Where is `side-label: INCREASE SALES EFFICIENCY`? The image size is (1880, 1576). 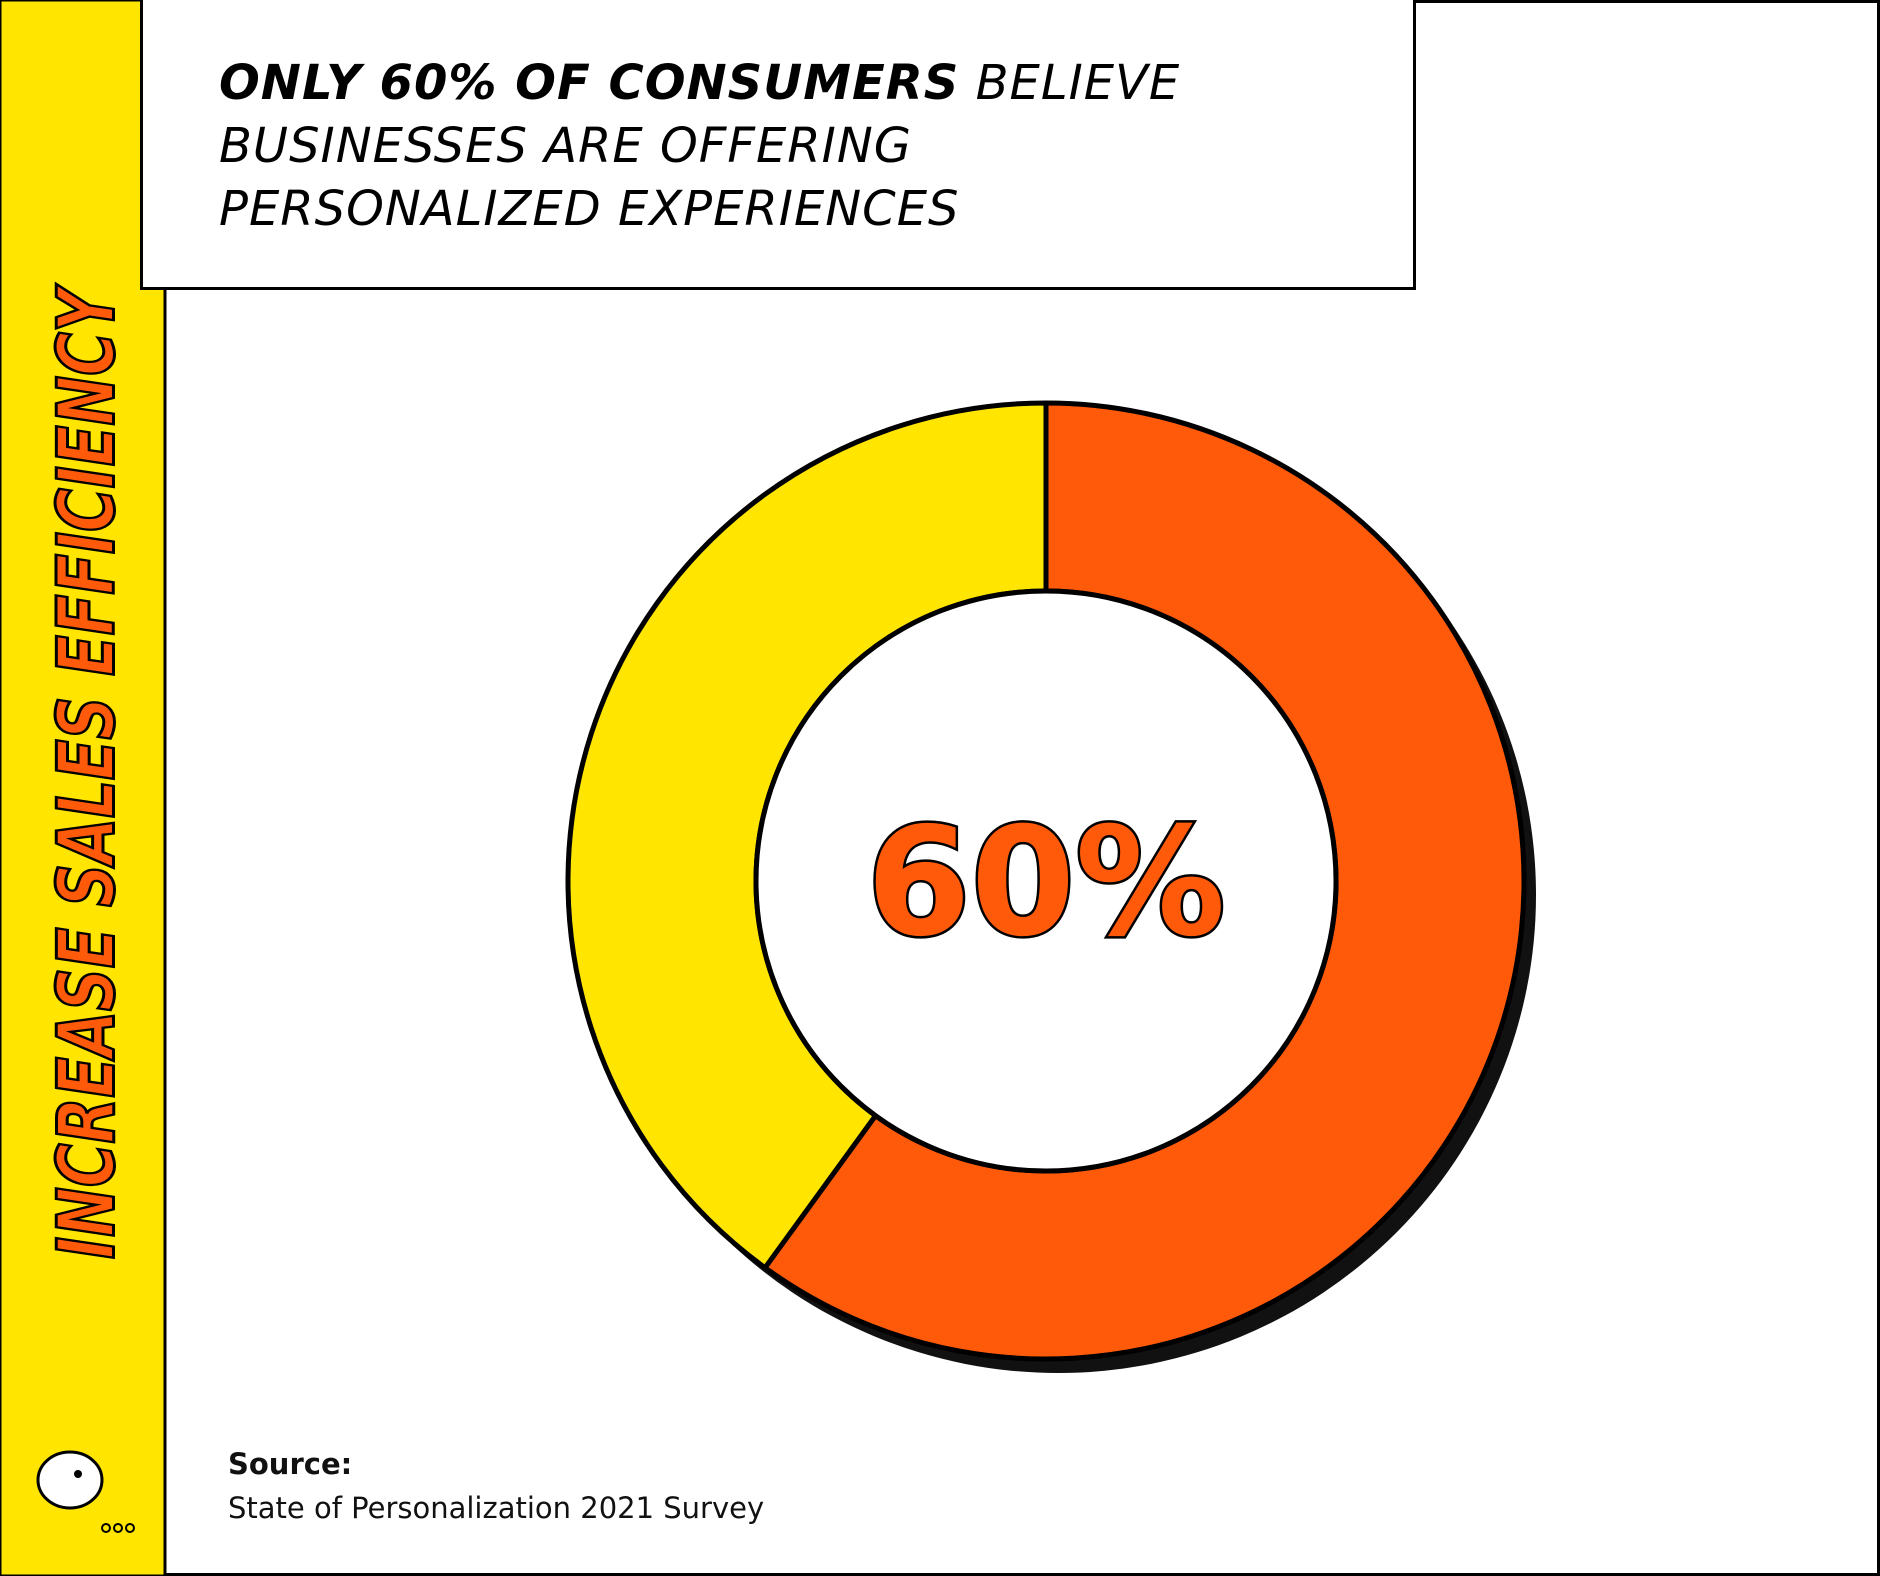
side-label: INCREASE SALES EFFICIENCY is located at coordinates (87, 771).